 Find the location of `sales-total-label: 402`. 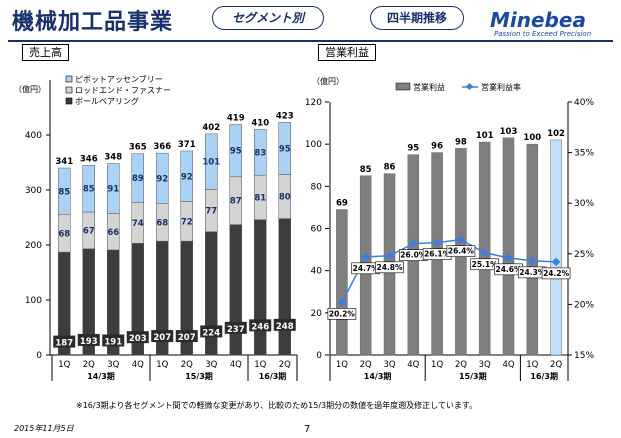

sales-total-label: 402 is located at coordinates (211, 128).